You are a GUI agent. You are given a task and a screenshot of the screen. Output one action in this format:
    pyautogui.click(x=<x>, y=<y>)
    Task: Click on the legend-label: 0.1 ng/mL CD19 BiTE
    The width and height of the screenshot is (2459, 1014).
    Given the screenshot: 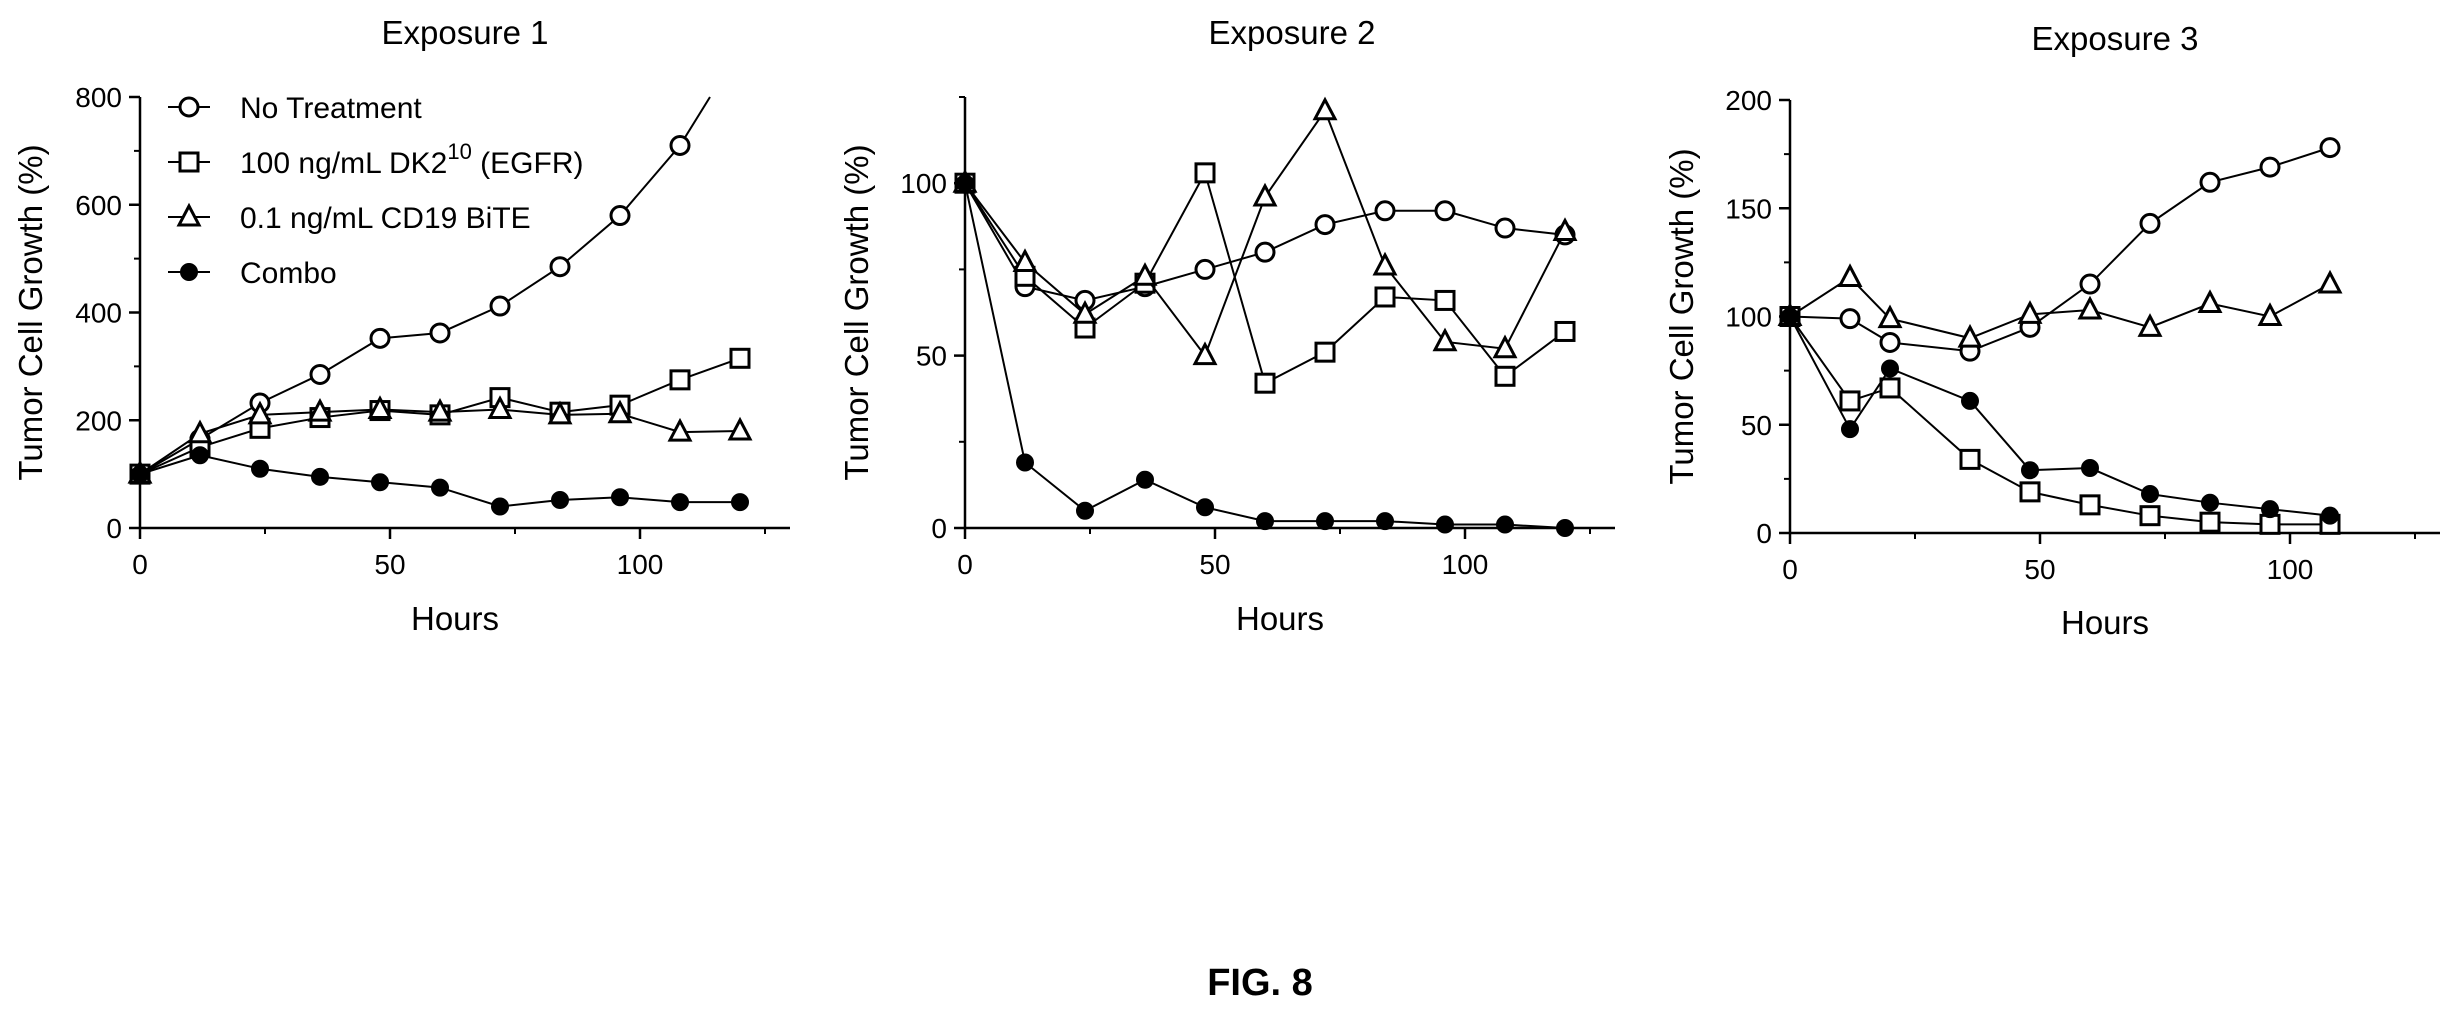 What is the action you would take?
    pyautogui.click(x=385, y=218)
    